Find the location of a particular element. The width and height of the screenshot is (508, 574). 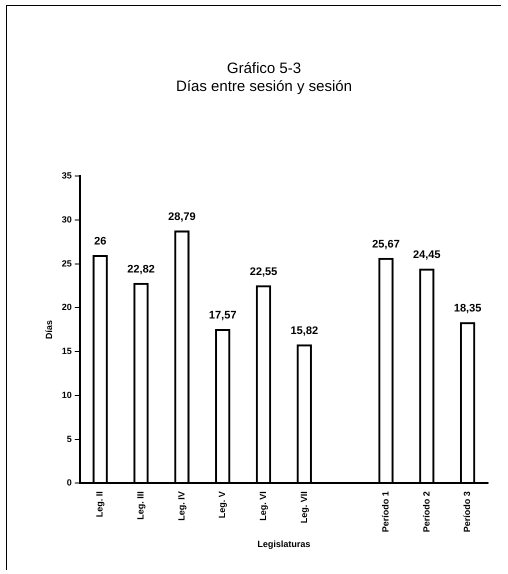

text: Gráfico 5-3 is located at coordinates (264, 69).